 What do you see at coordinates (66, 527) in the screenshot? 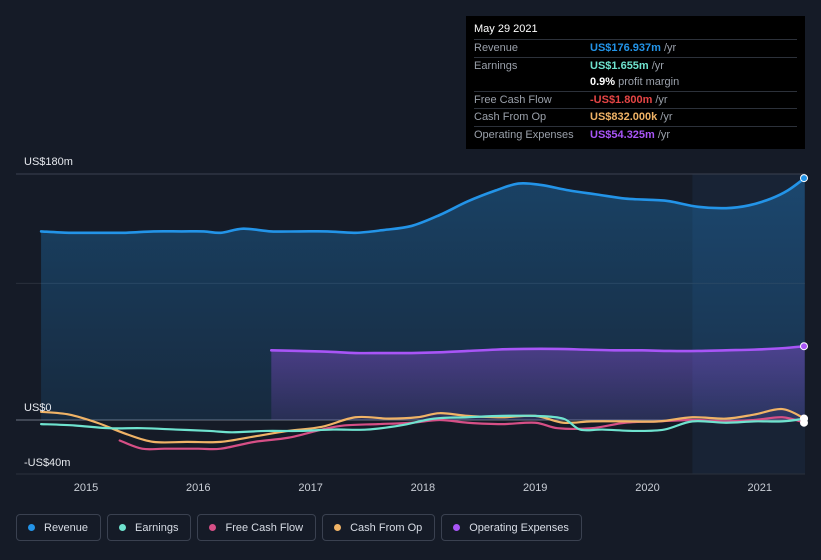
I see `legend-label: Revenue` at bounding box center [66, 527].